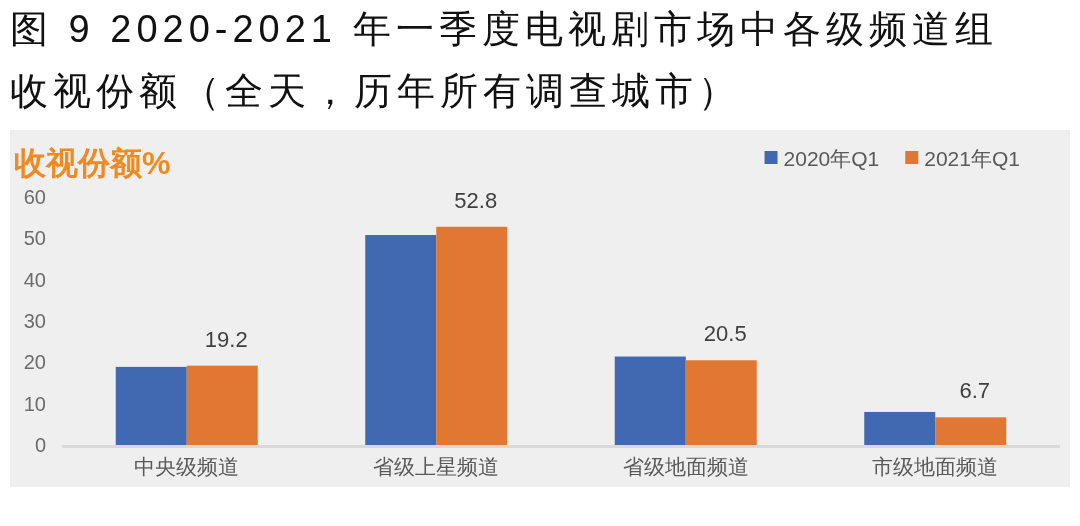 Image resolution: width=1080 pixels, height=526 pixels. What do you see at coordinates (725, 334) in the screenshot?
I see `data-label: 20.5` at bounding box center [725, 334].